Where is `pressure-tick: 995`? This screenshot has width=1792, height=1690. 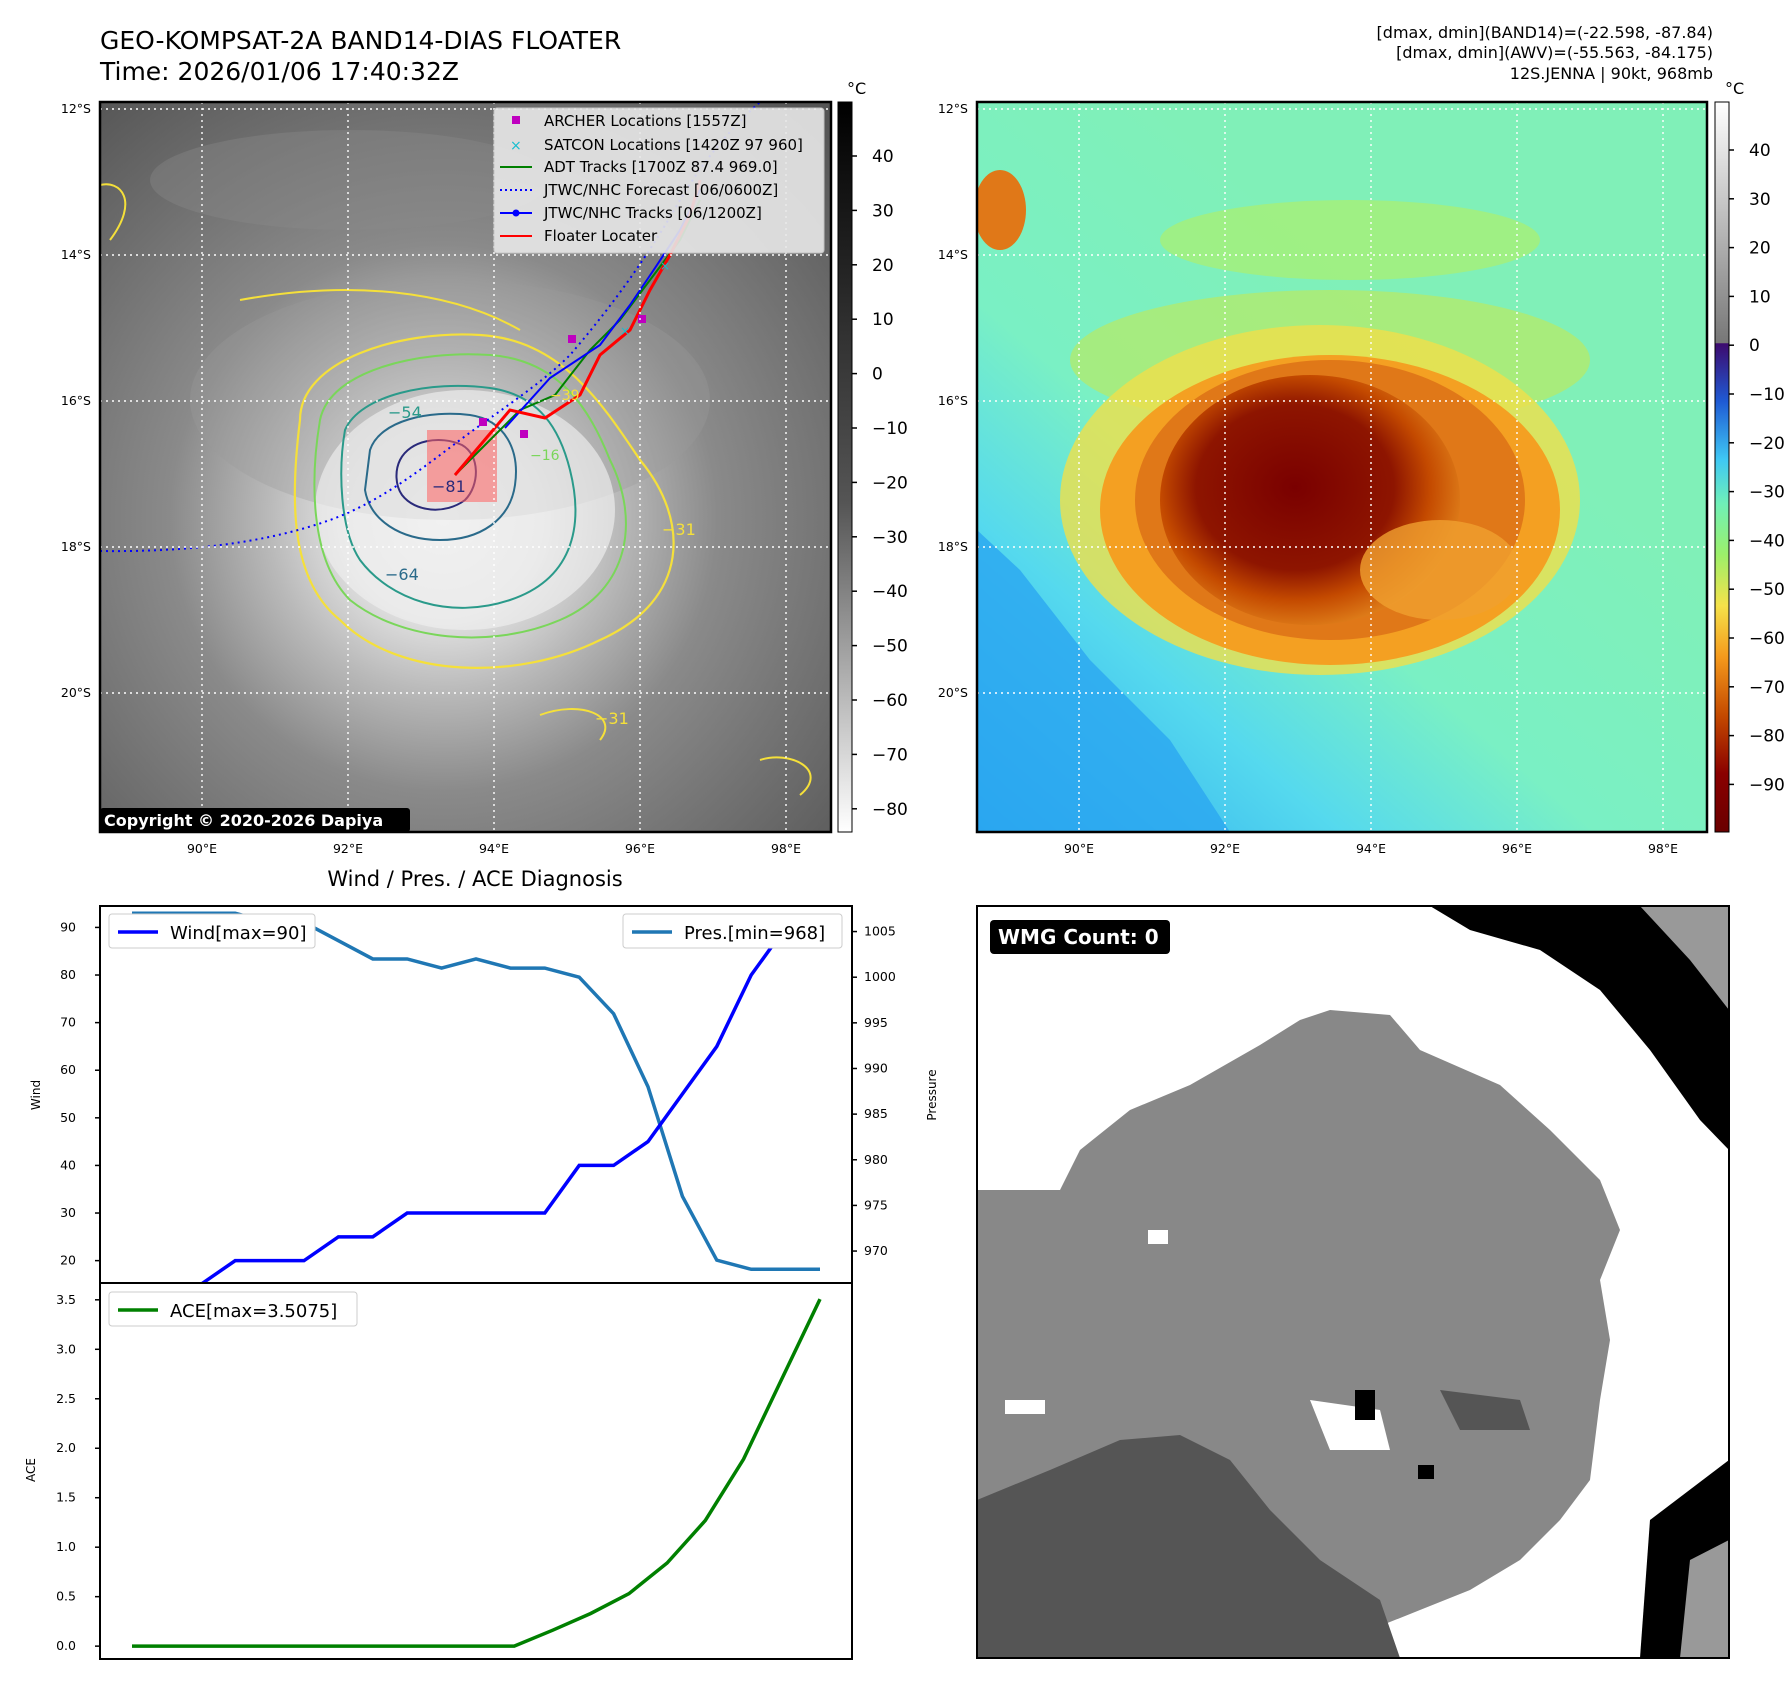 pressure-tick: 995 is located at coordinates (876, 1022).